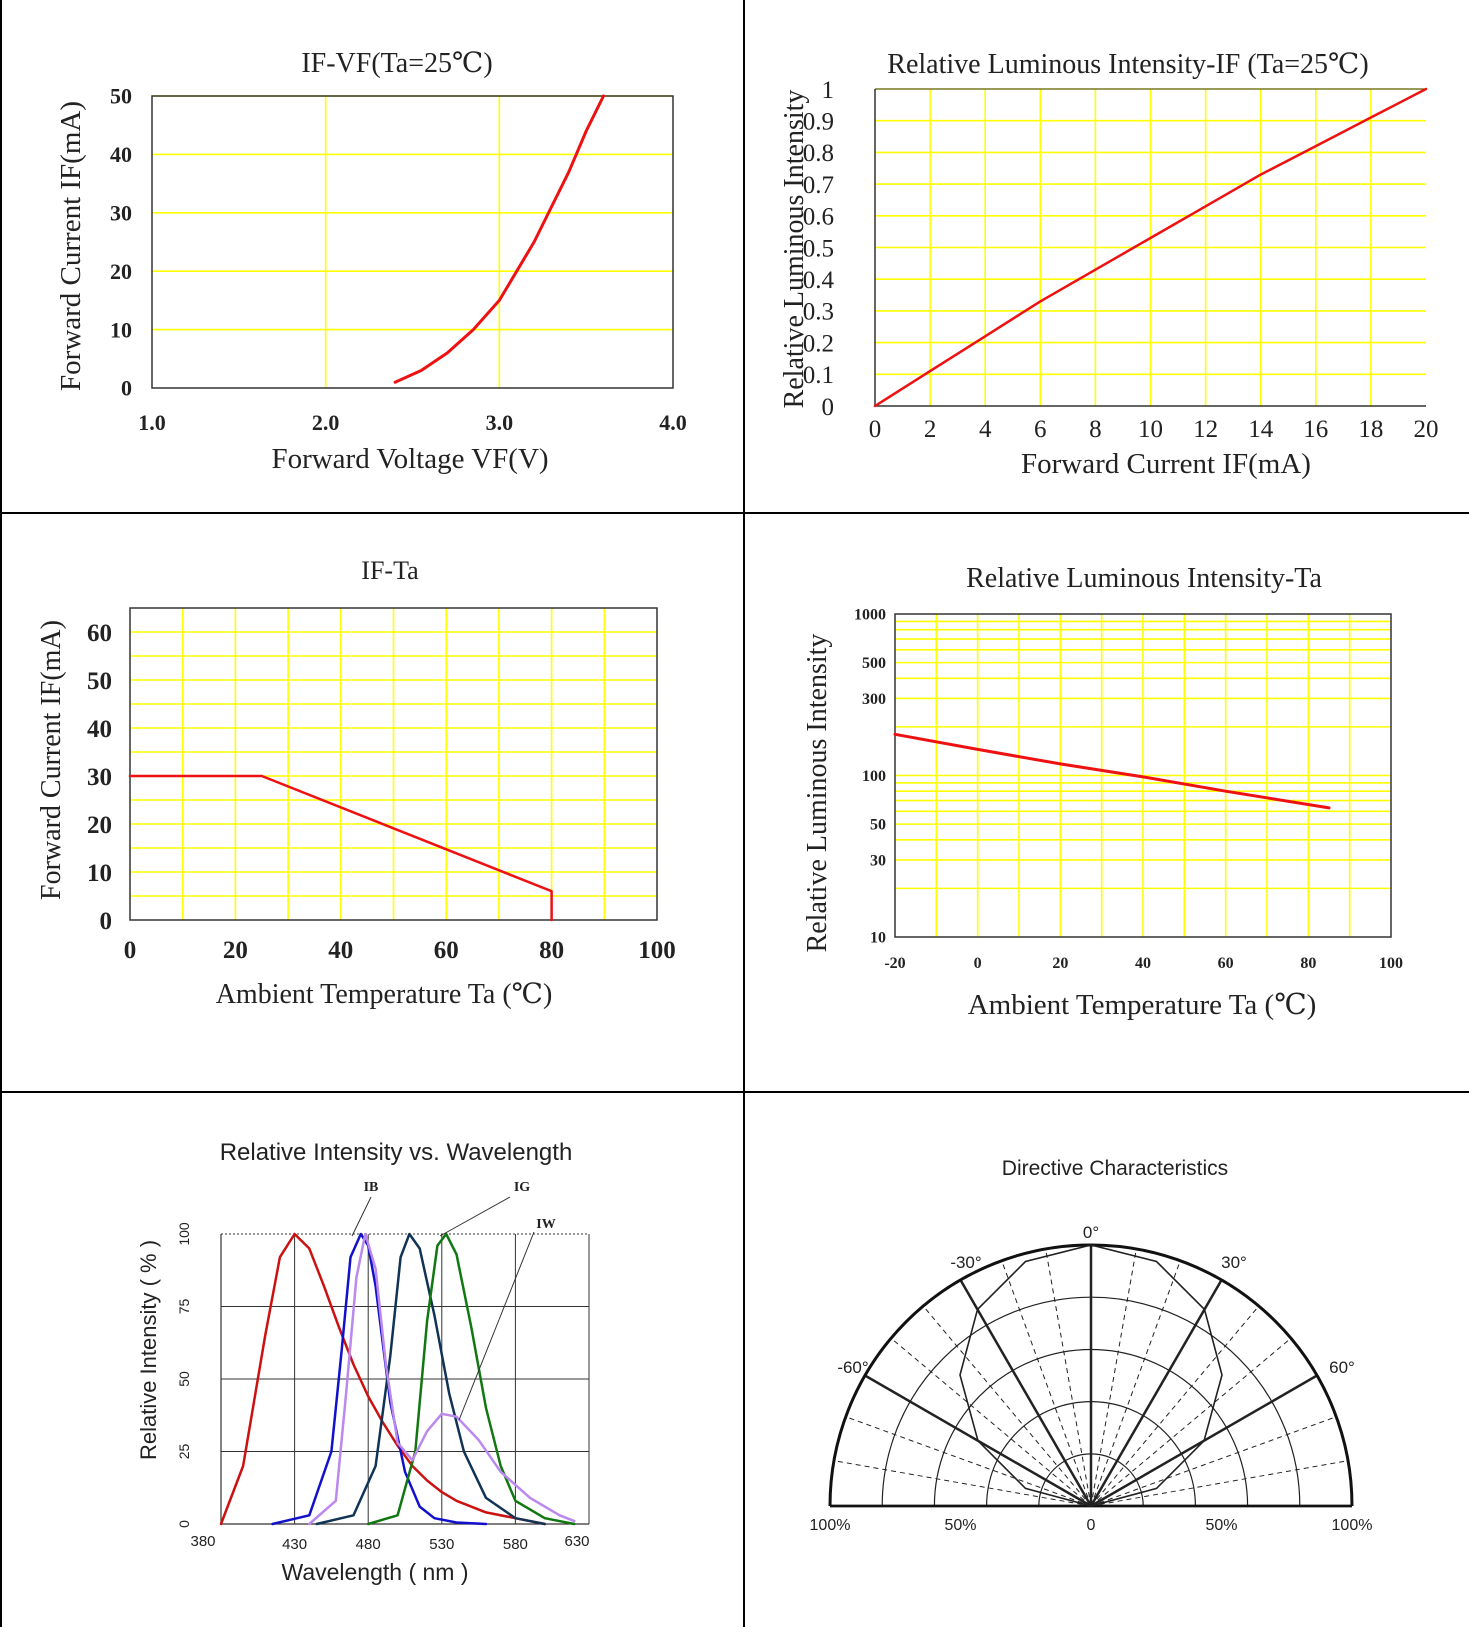  I want to click on chart-title: IF-VF(Ta=25℃), so click(396, 63).